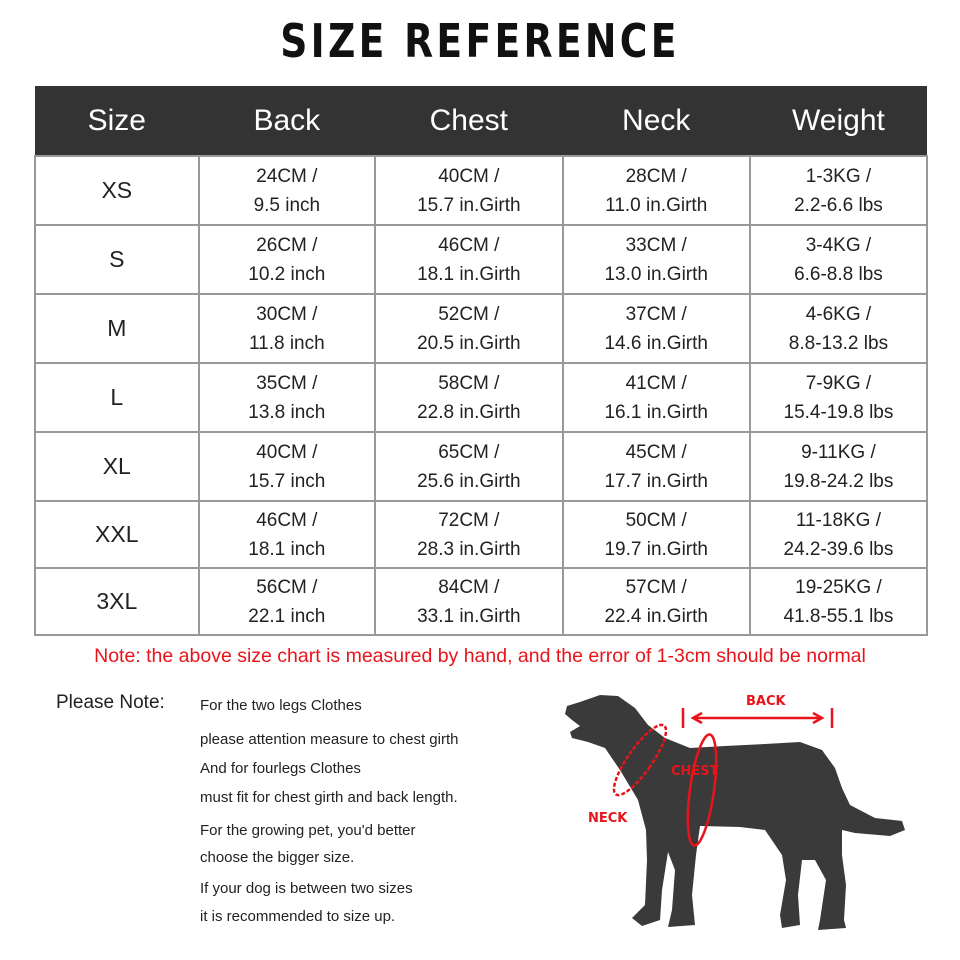 The image size is (960, 960). I want to click on neck-value-line: 11.0 in.Girth, so click(656, 205).